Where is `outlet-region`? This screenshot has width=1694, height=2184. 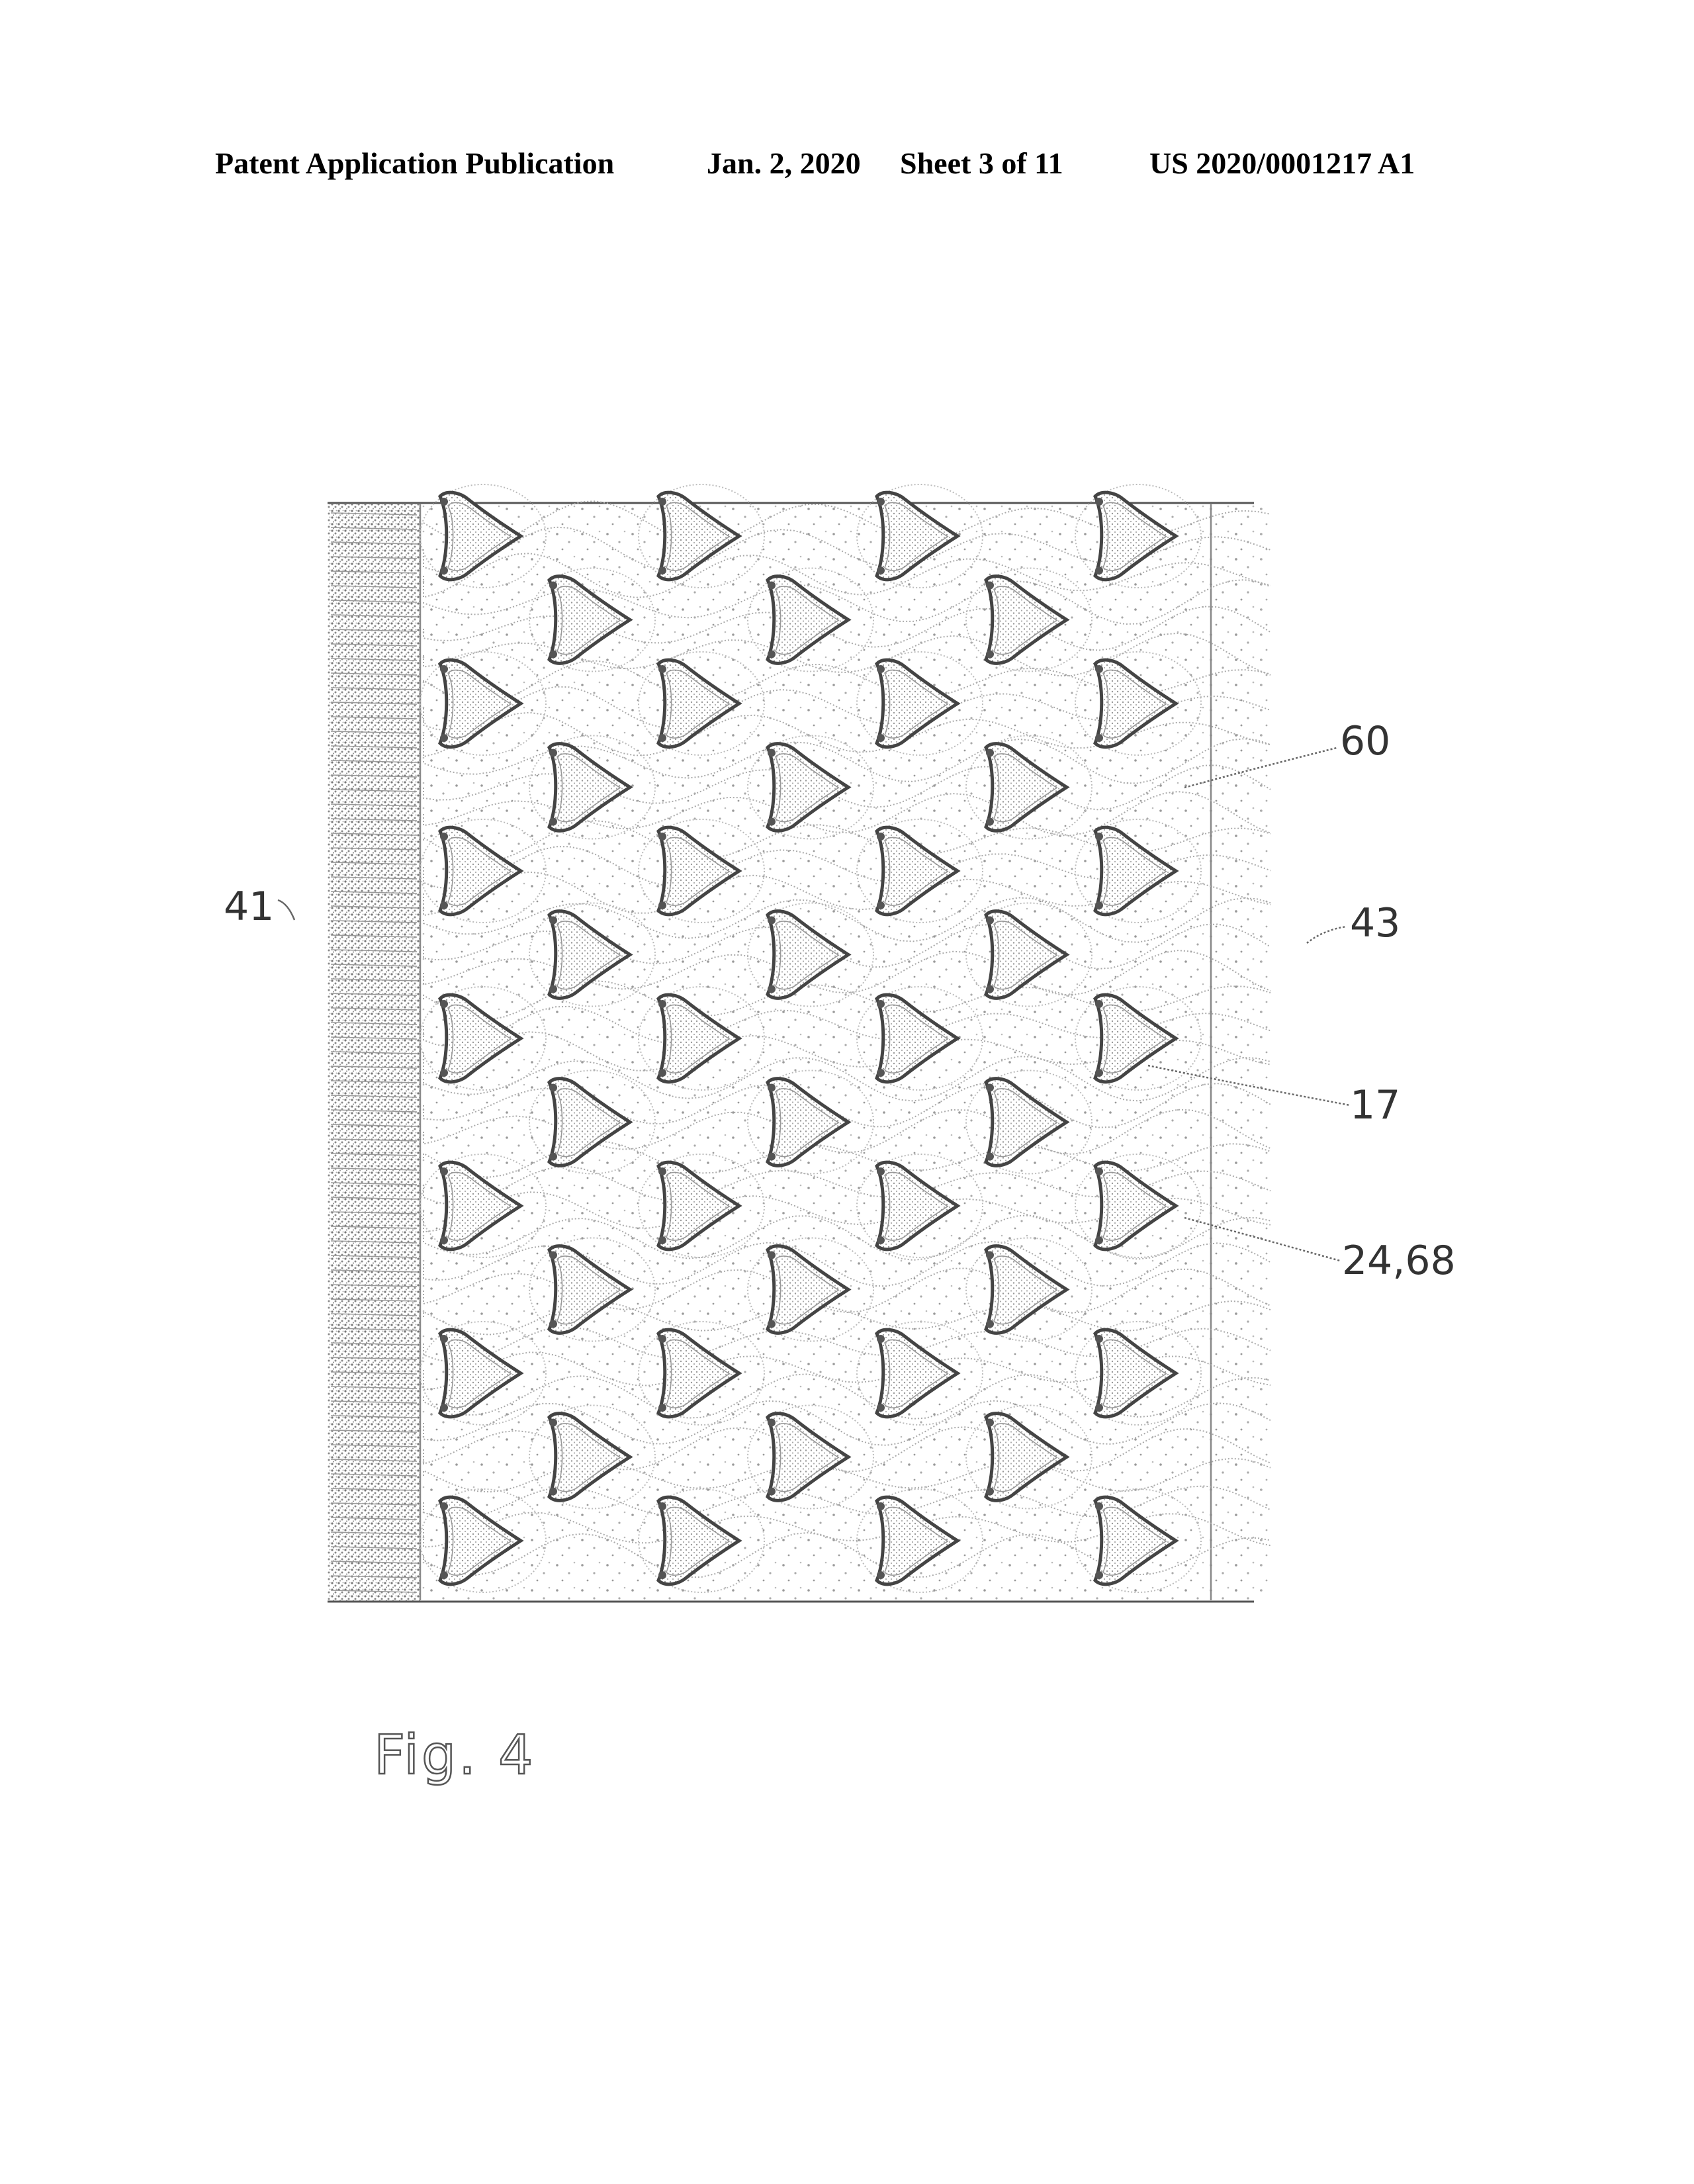
outlet-region is located at coordinates (1244, 1053).